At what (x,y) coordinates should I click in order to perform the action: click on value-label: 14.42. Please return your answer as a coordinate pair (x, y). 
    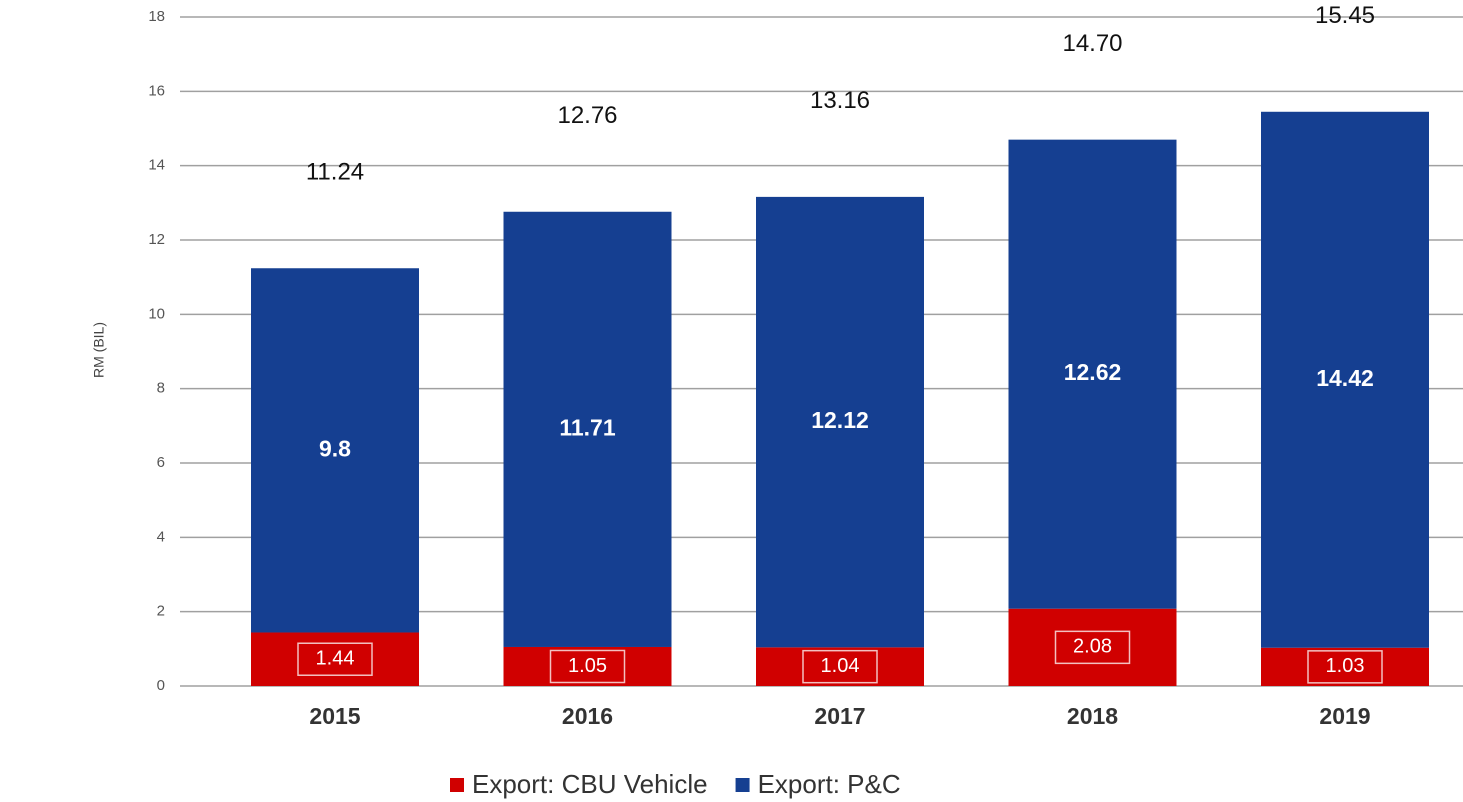
    Looking at the image, I should click on (1345, 378).